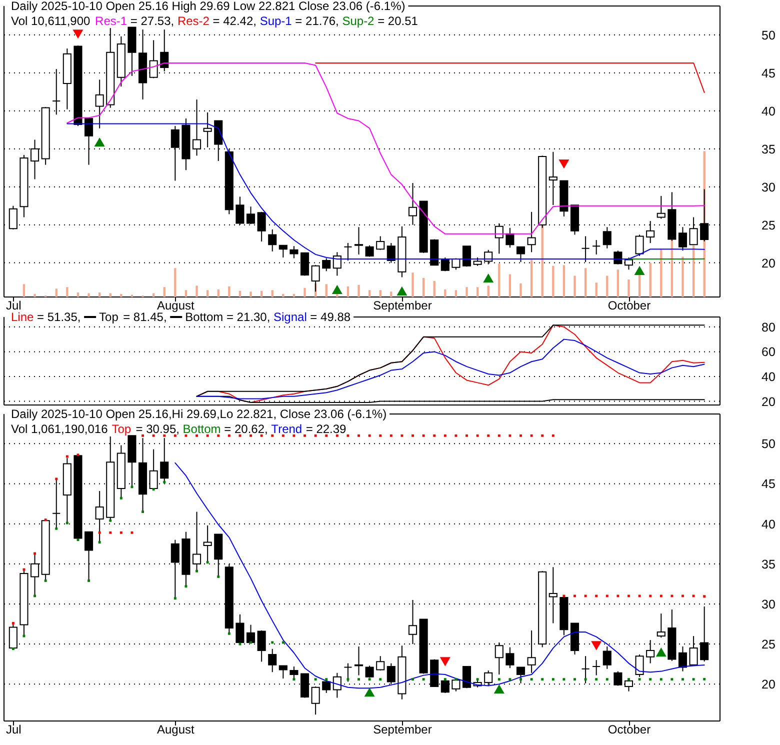 The width and height of the screenshot is (780, 745). I want to click on x-tick-label: September, so click(402, 305).